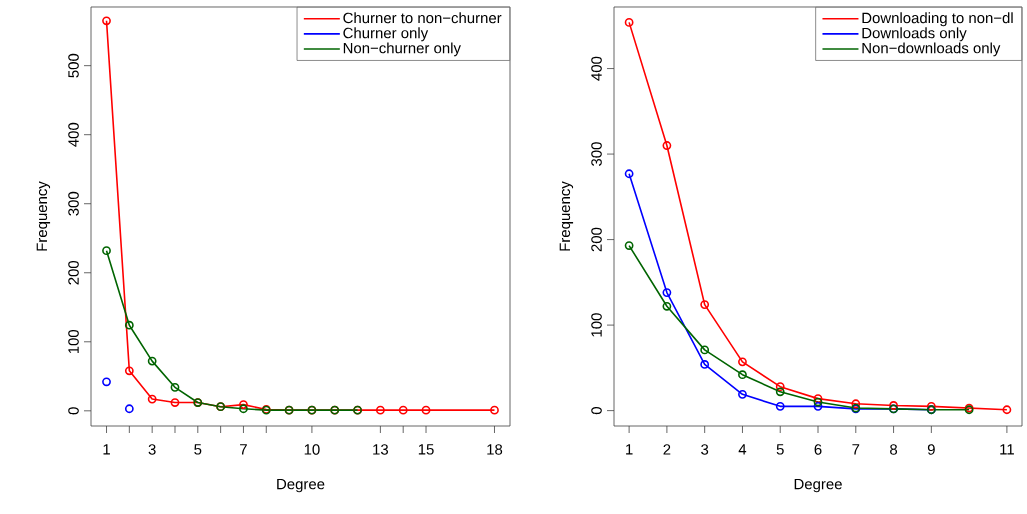 This screenshot has height=514, width=1027. Describe the element at coordinates (742, 449) in the screenshot. I see `x-tick-label: 4` at that location.